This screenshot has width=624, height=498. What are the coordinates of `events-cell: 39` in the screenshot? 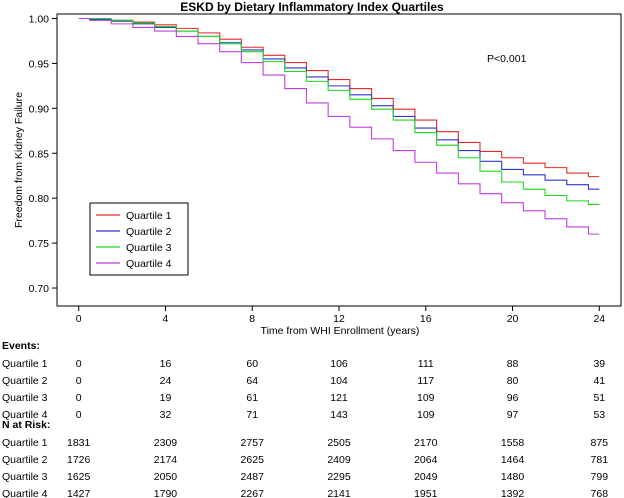 It's located at (599, 364).